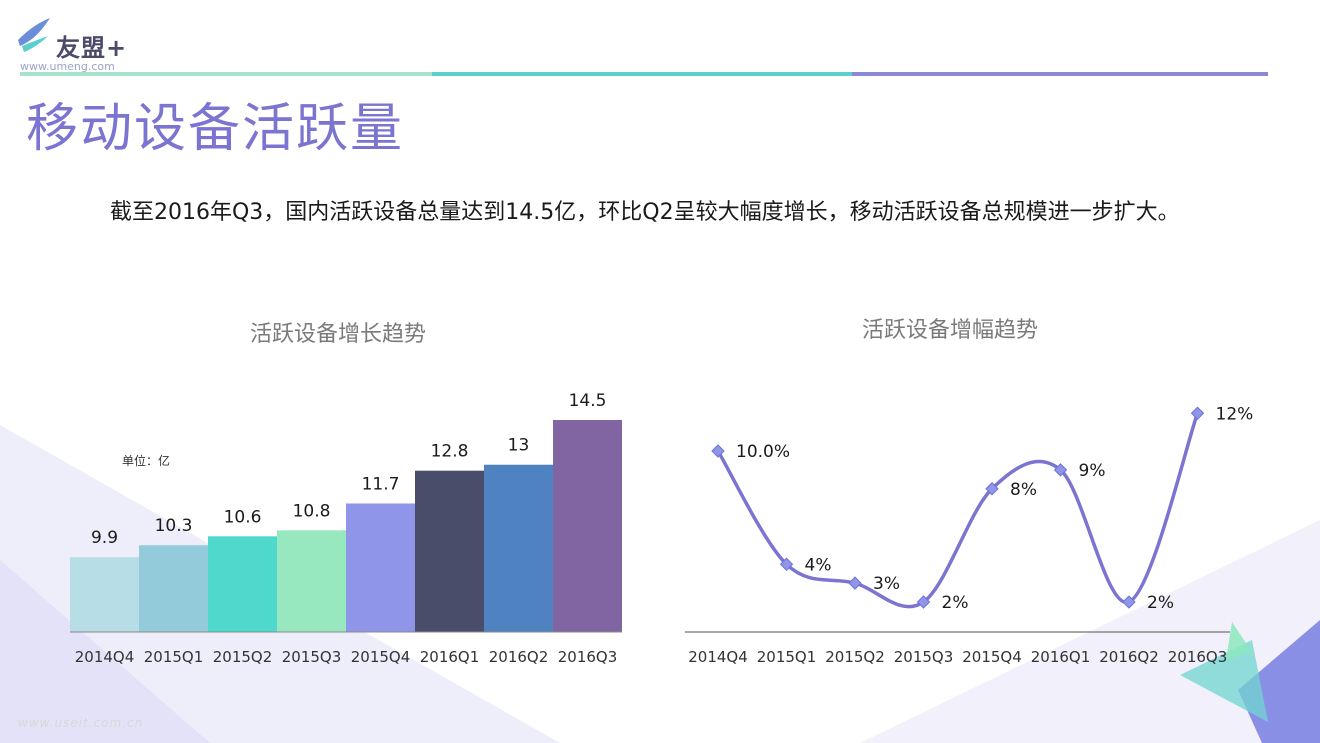 The width and height of the screenshot is (1320, 743). I want to click on bar-label-2015Q2: 10.6, so click(243, 517).